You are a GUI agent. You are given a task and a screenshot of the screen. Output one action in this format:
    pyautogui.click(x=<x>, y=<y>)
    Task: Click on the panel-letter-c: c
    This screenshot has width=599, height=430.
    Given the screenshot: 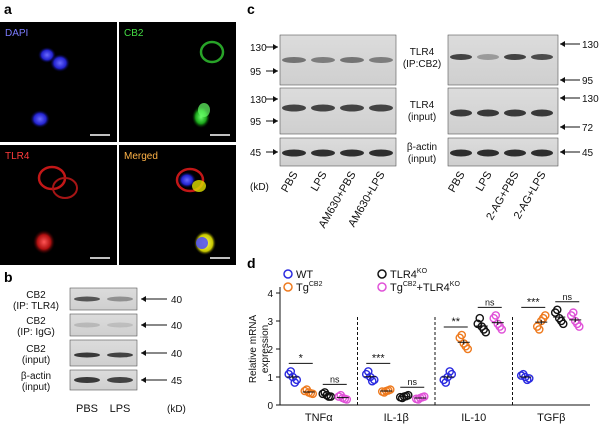 What is the action you would take?
    pyautogui.click(x=251, y=9)
    